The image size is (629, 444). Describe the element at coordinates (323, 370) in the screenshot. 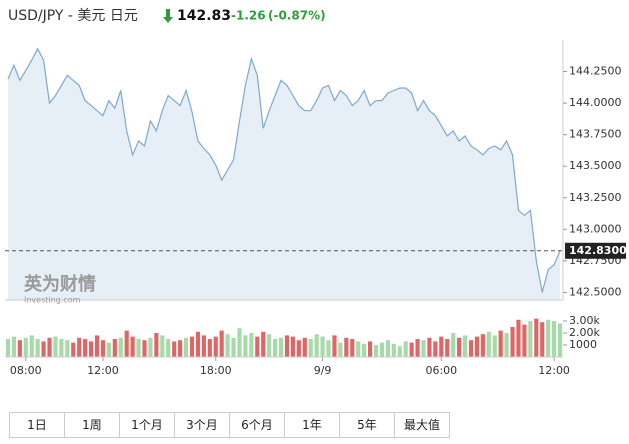

I see `x-tick-label: 9/9` at that location.